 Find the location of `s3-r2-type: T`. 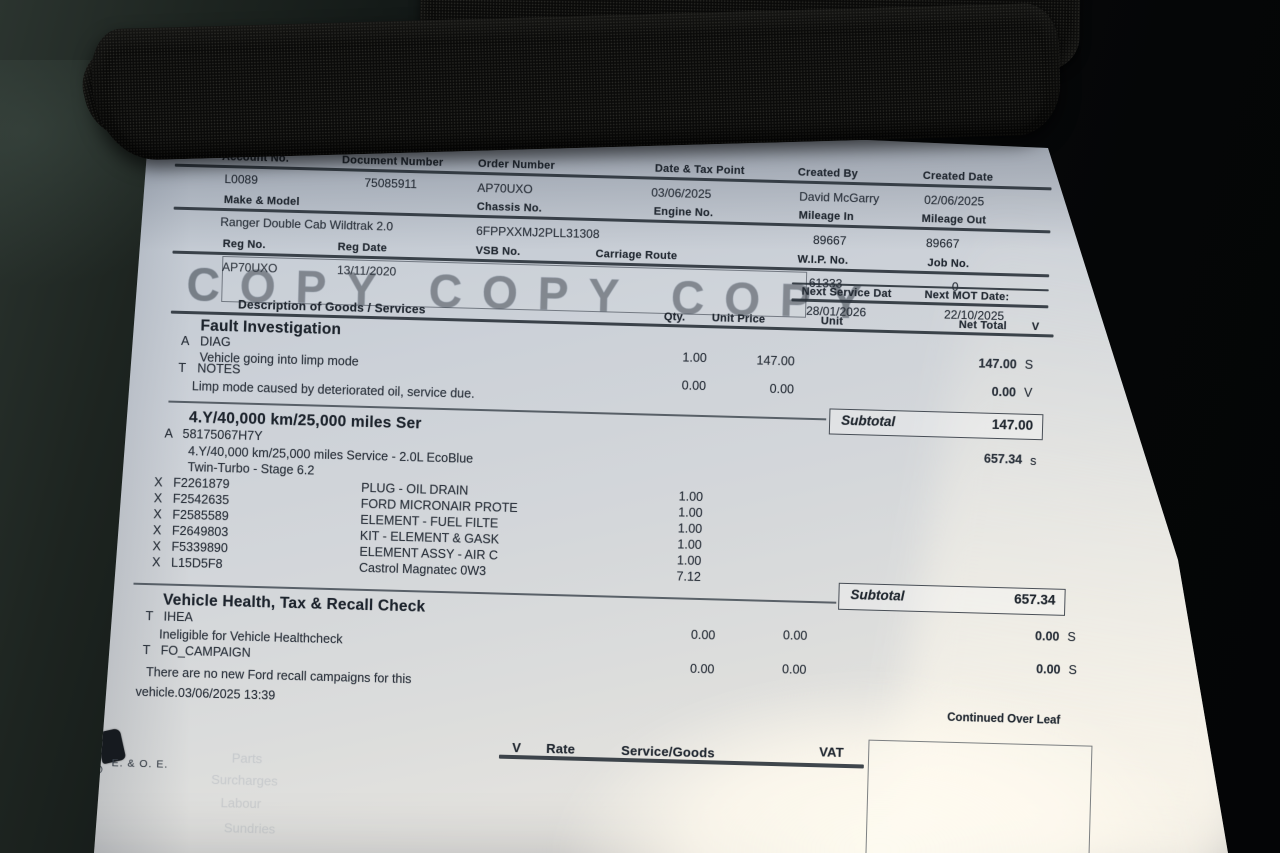

s3-r2-type: T is located at coordinates (146, 650).